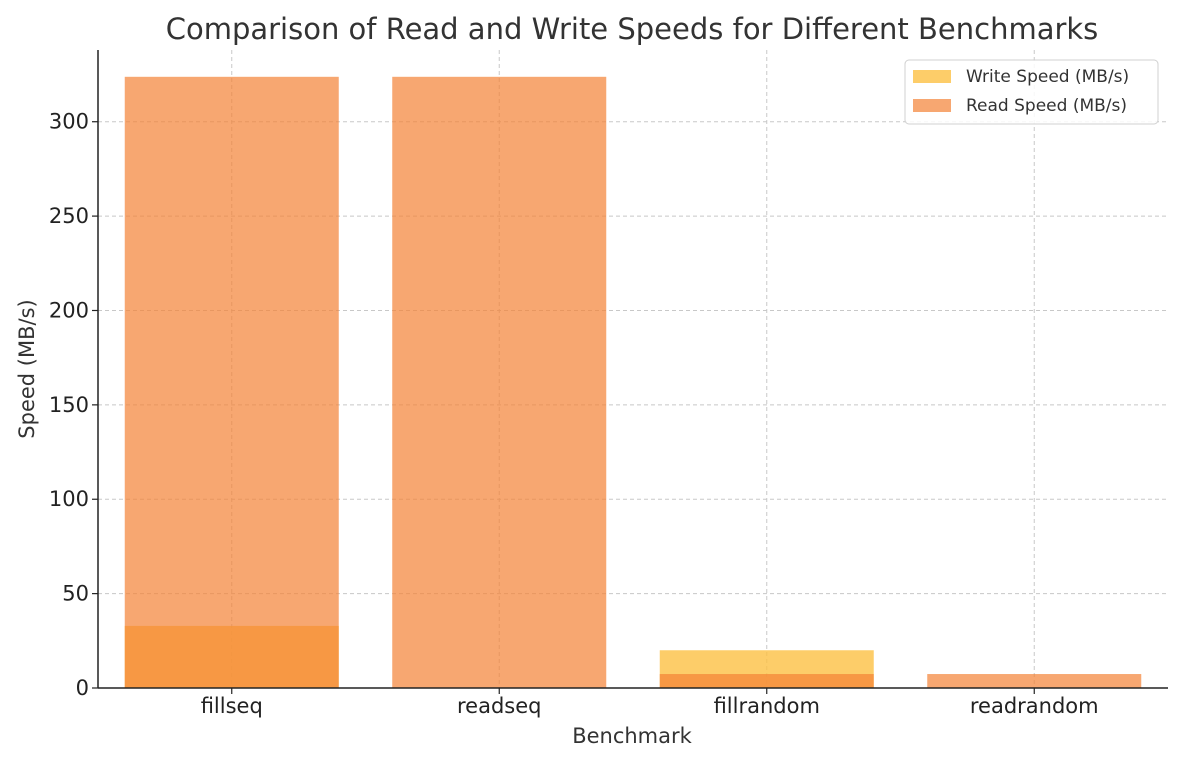 This screenshot has height=759, width=1184. What do you see at coordinates (1034, 706) in the screenshot?
I see `x-tick-label: readrandom` at bounding box center [1034, 706].